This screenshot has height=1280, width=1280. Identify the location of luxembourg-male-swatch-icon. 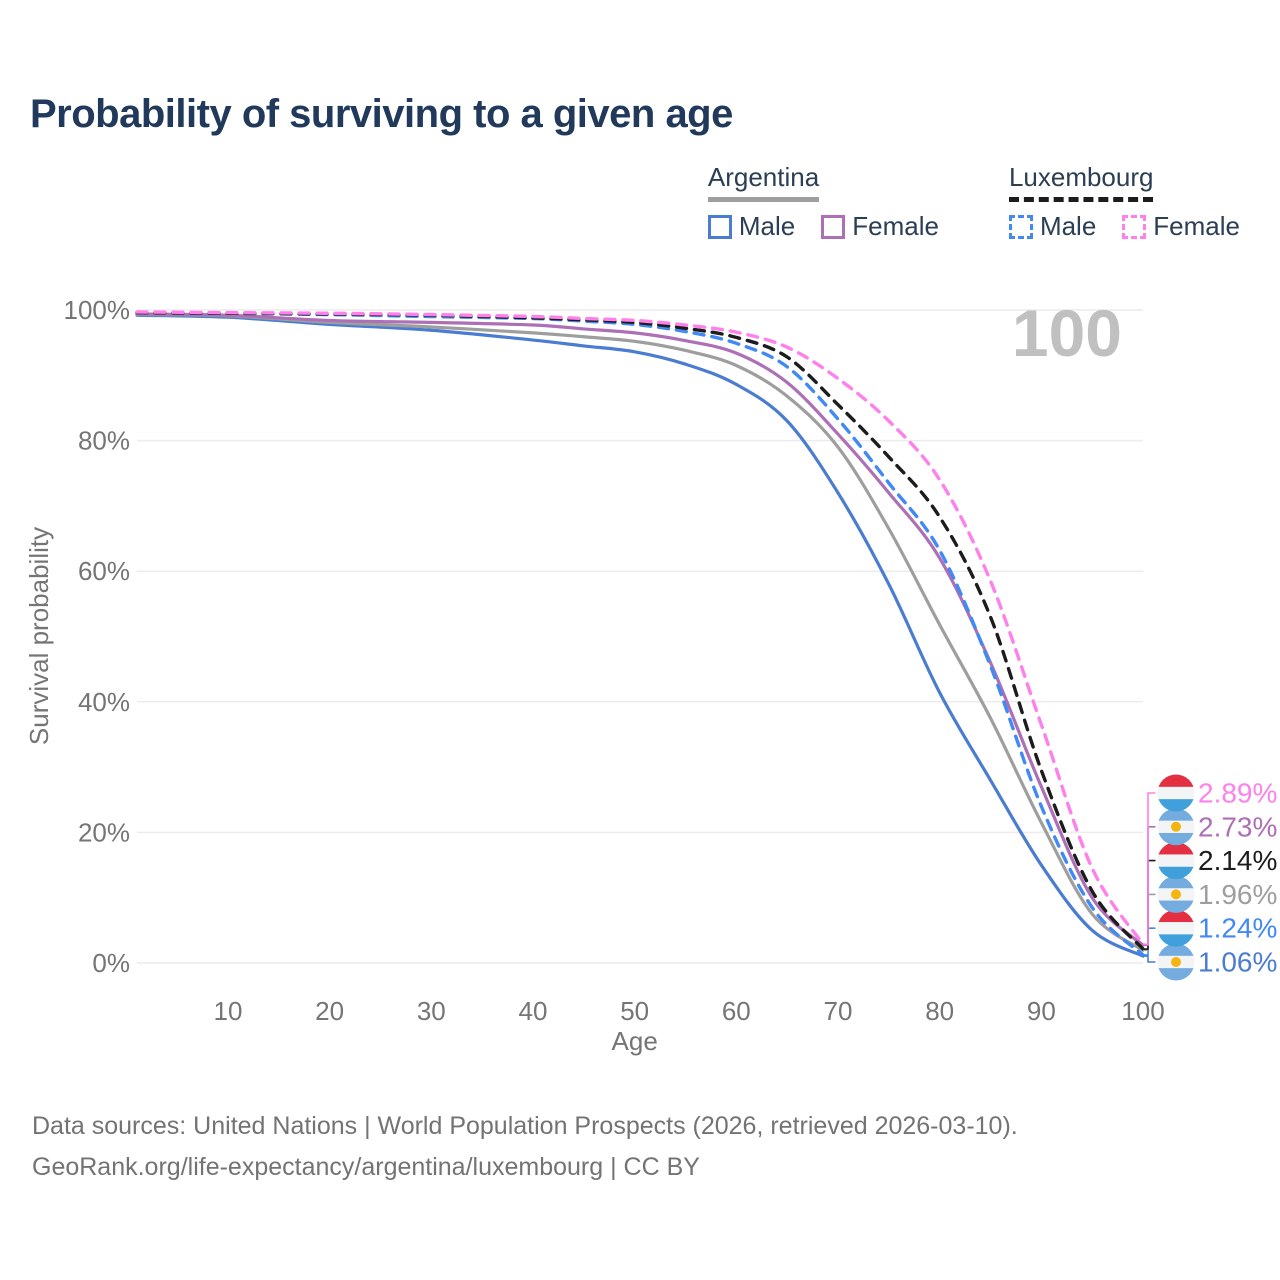
(1020, 226).